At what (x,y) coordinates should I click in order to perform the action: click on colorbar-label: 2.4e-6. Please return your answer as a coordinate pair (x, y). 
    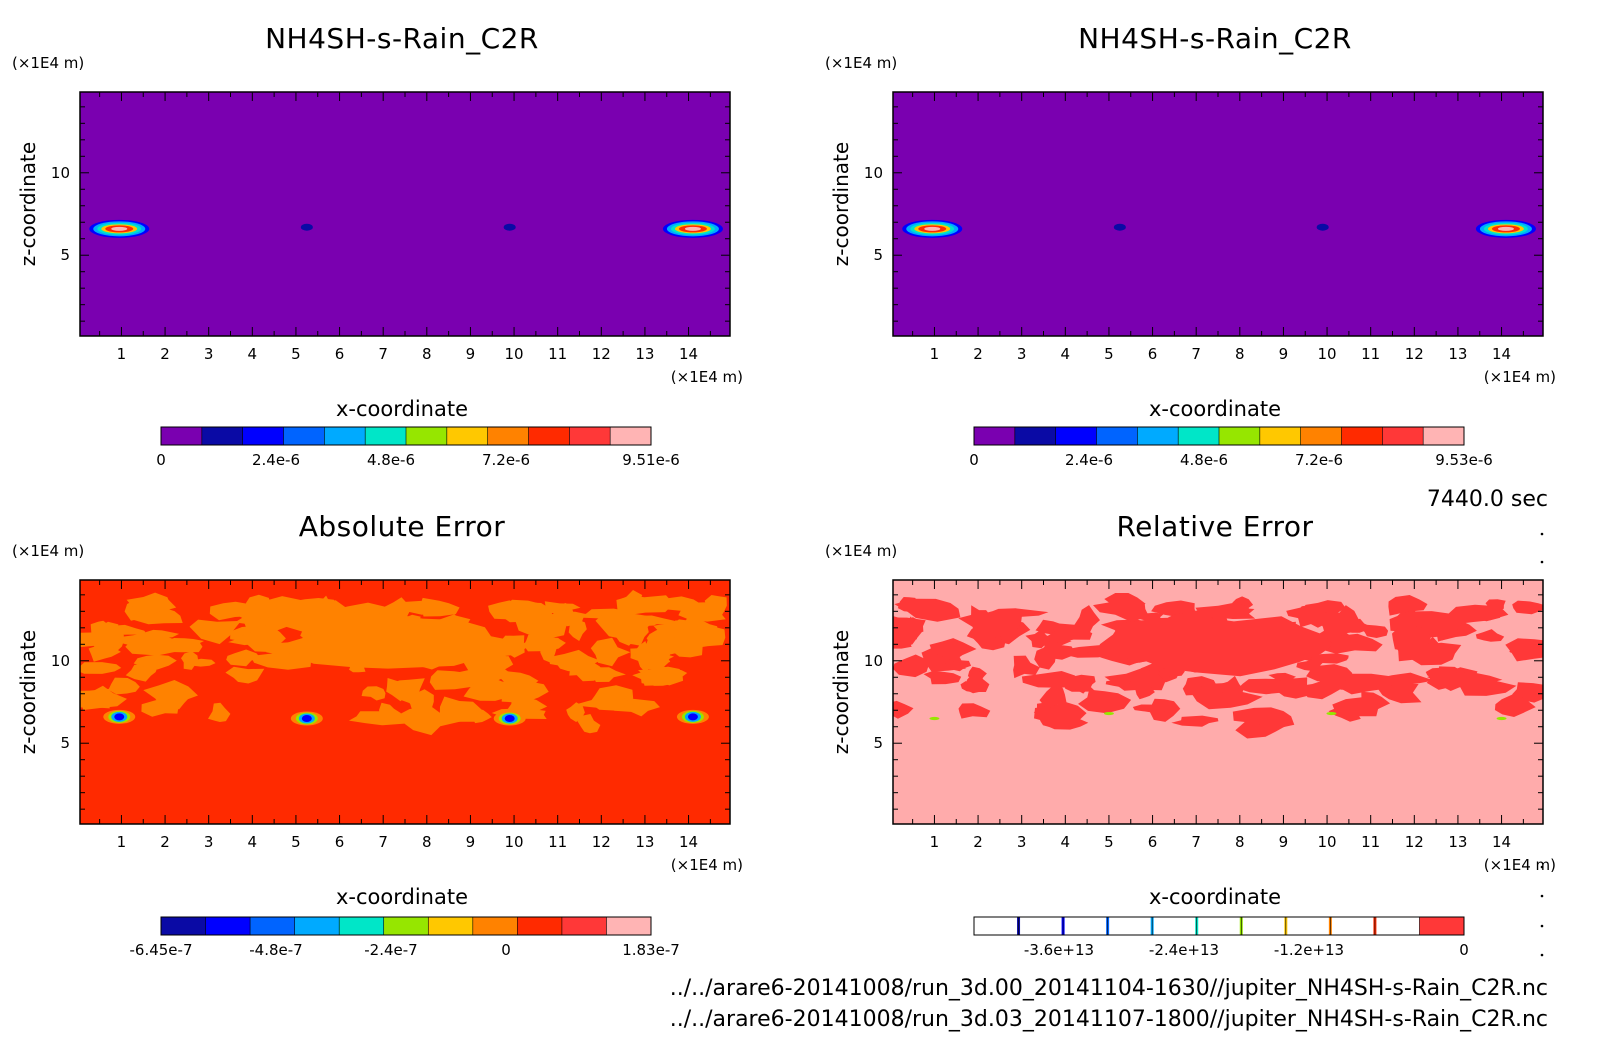
    Looking at the image, I should click on (1089, 460).